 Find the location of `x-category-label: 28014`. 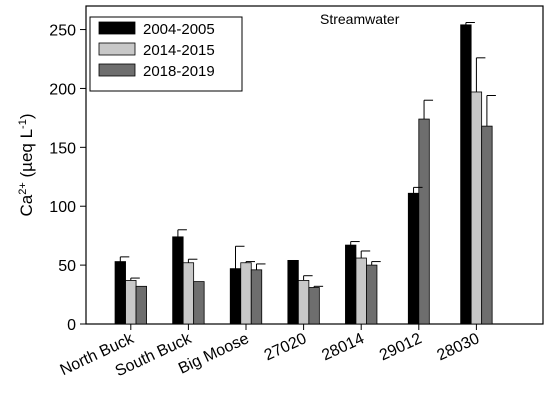

x-category-label: 28014 is located at coordinates (343, 347).